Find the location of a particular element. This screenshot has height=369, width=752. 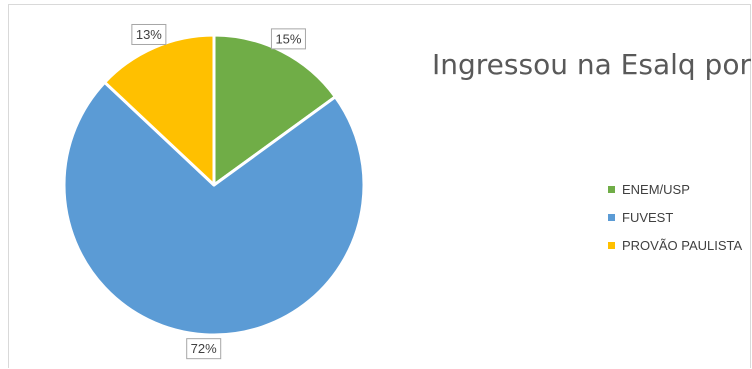

data-label-fuvest: 72% is located at coordinates (204, 348).